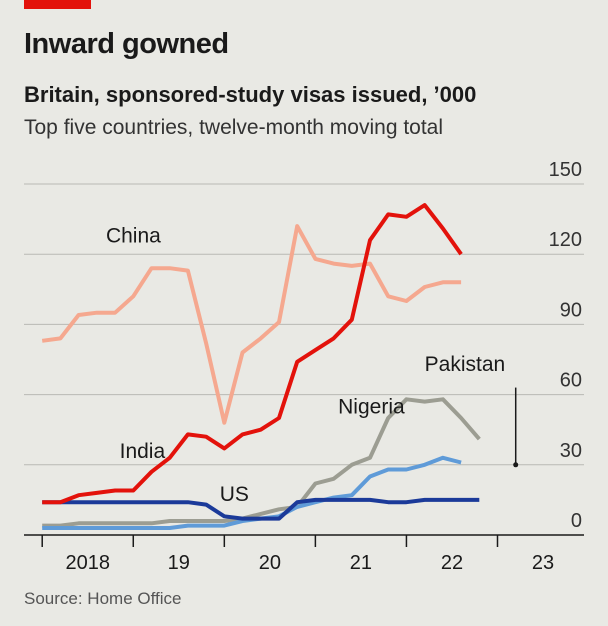 This screenshot has height=626, width=608. Describe the element at coordinates (452, 563) in the screenshot. I see `x-tick-label: 22` at that location.